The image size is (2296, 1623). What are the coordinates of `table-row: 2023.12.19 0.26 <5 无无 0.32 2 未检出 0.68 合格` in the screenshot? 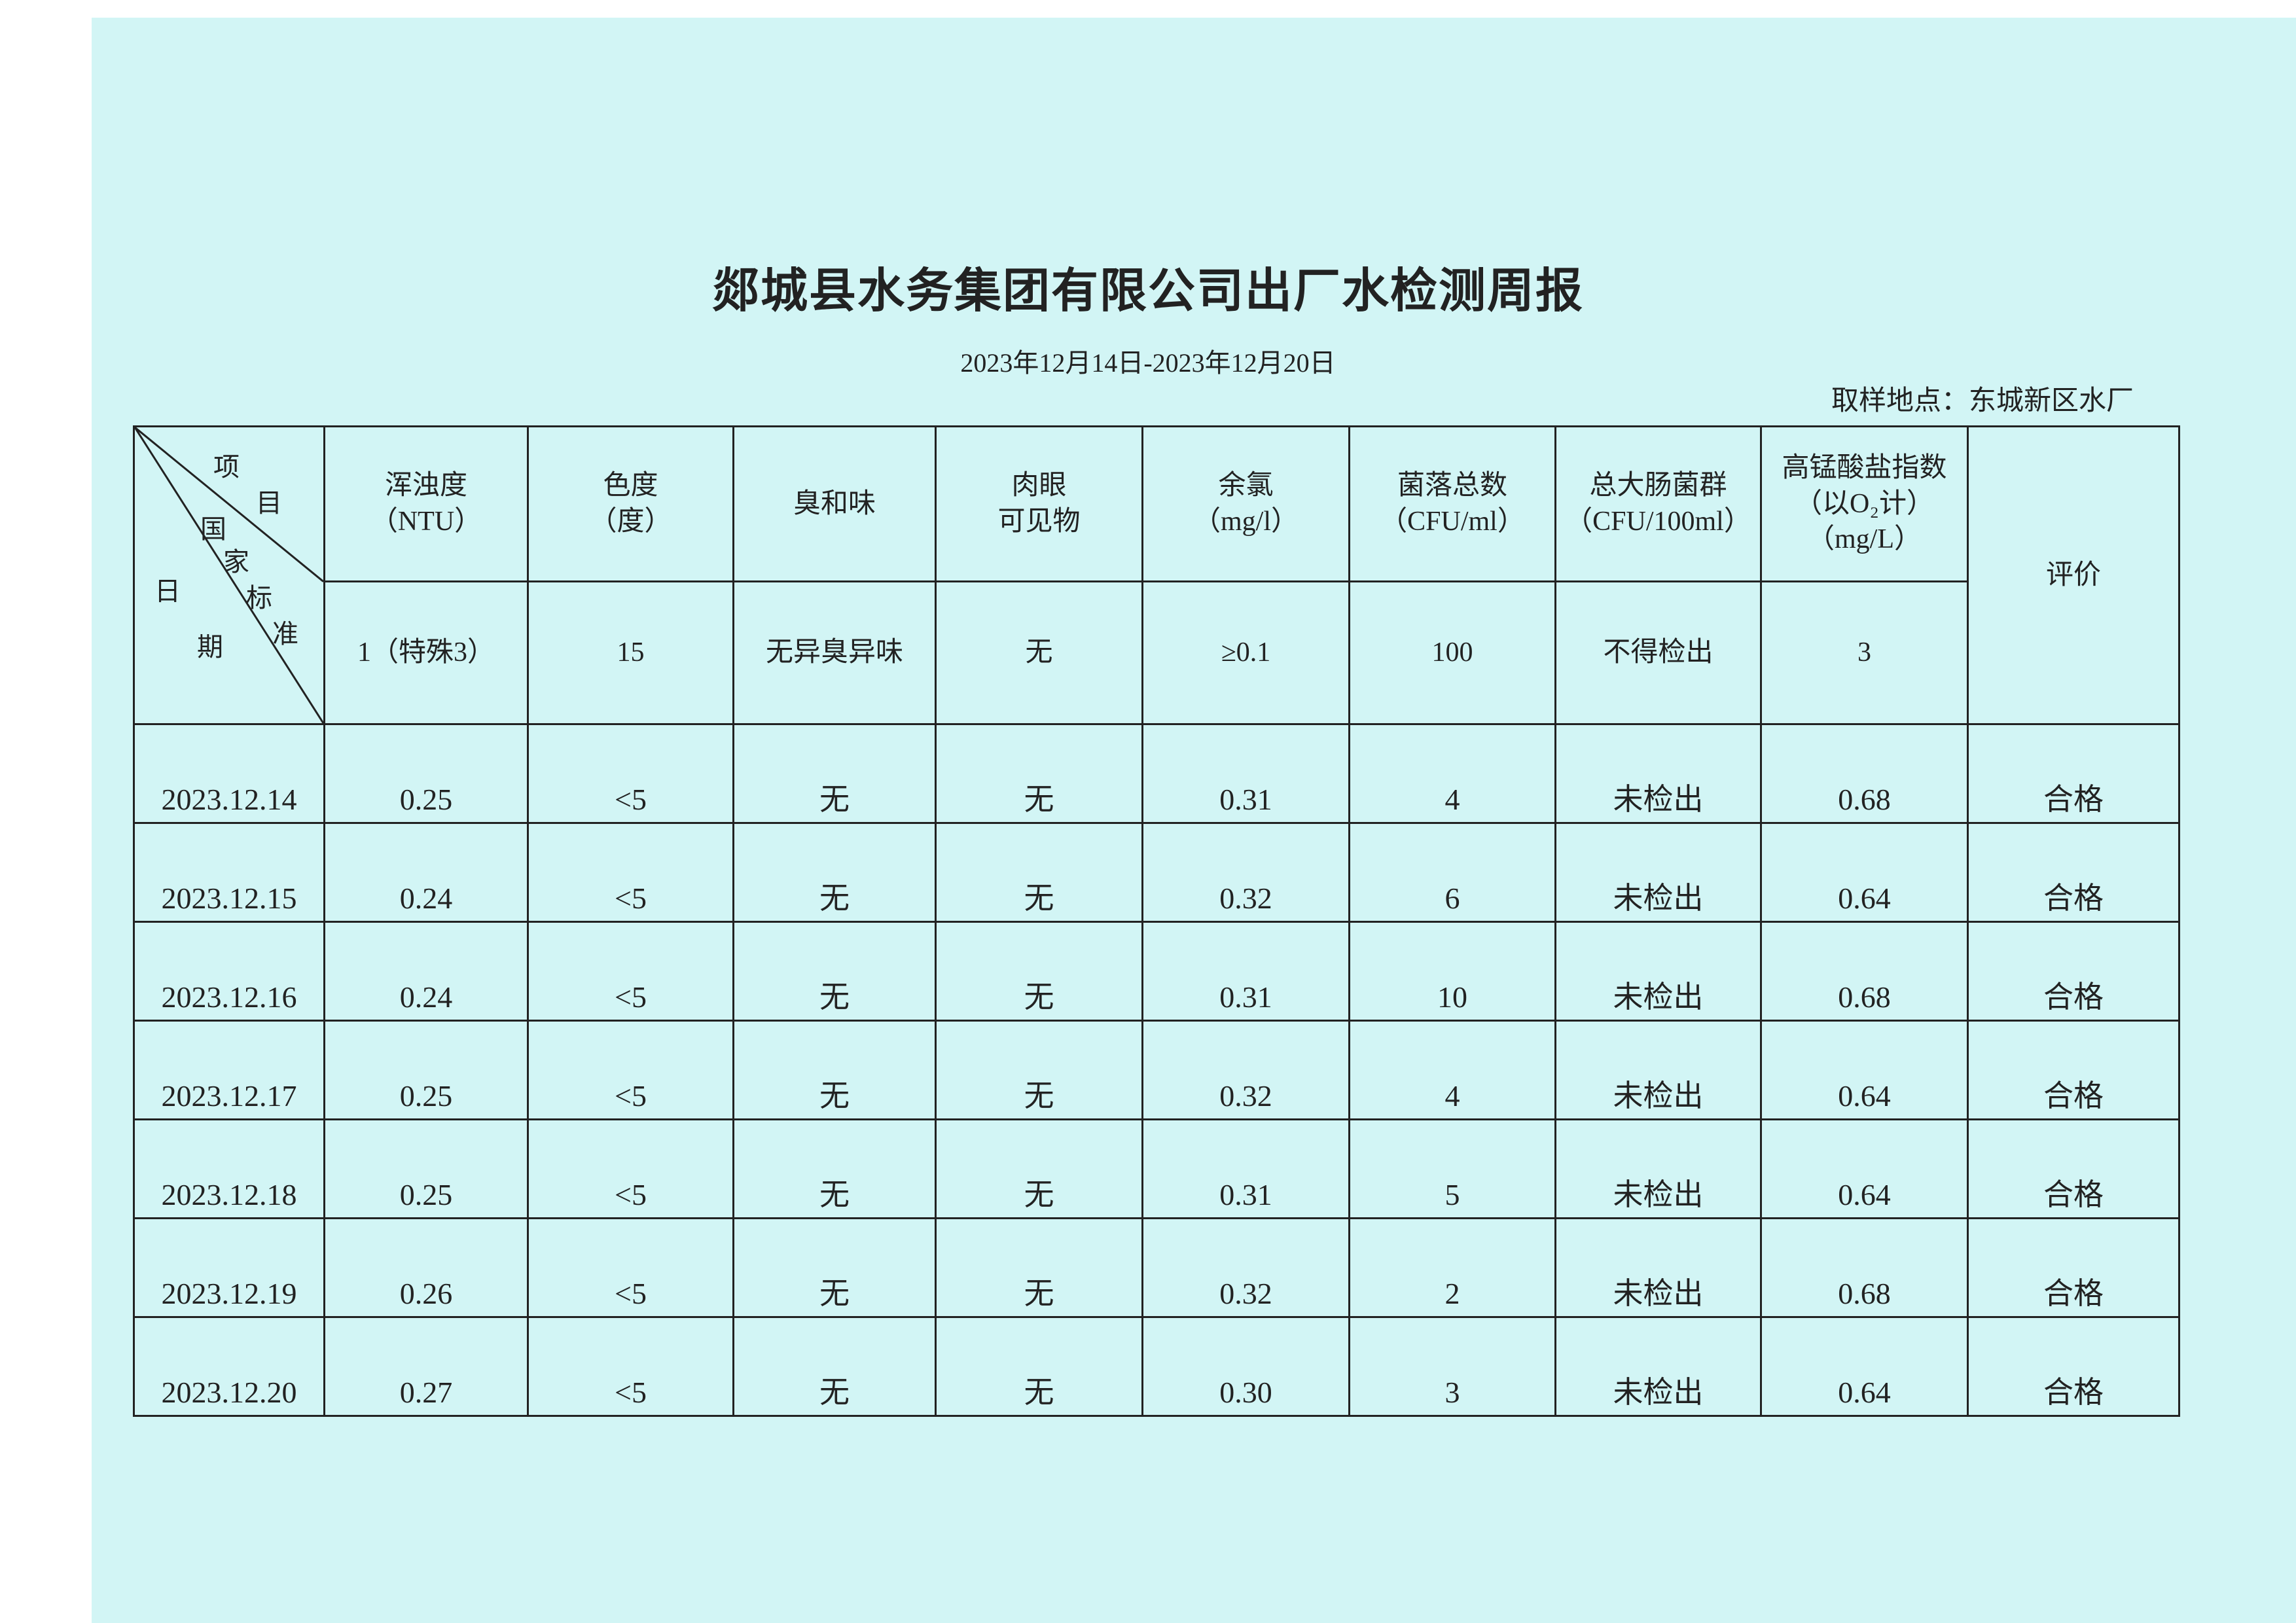 It's located at (1156, 1267).